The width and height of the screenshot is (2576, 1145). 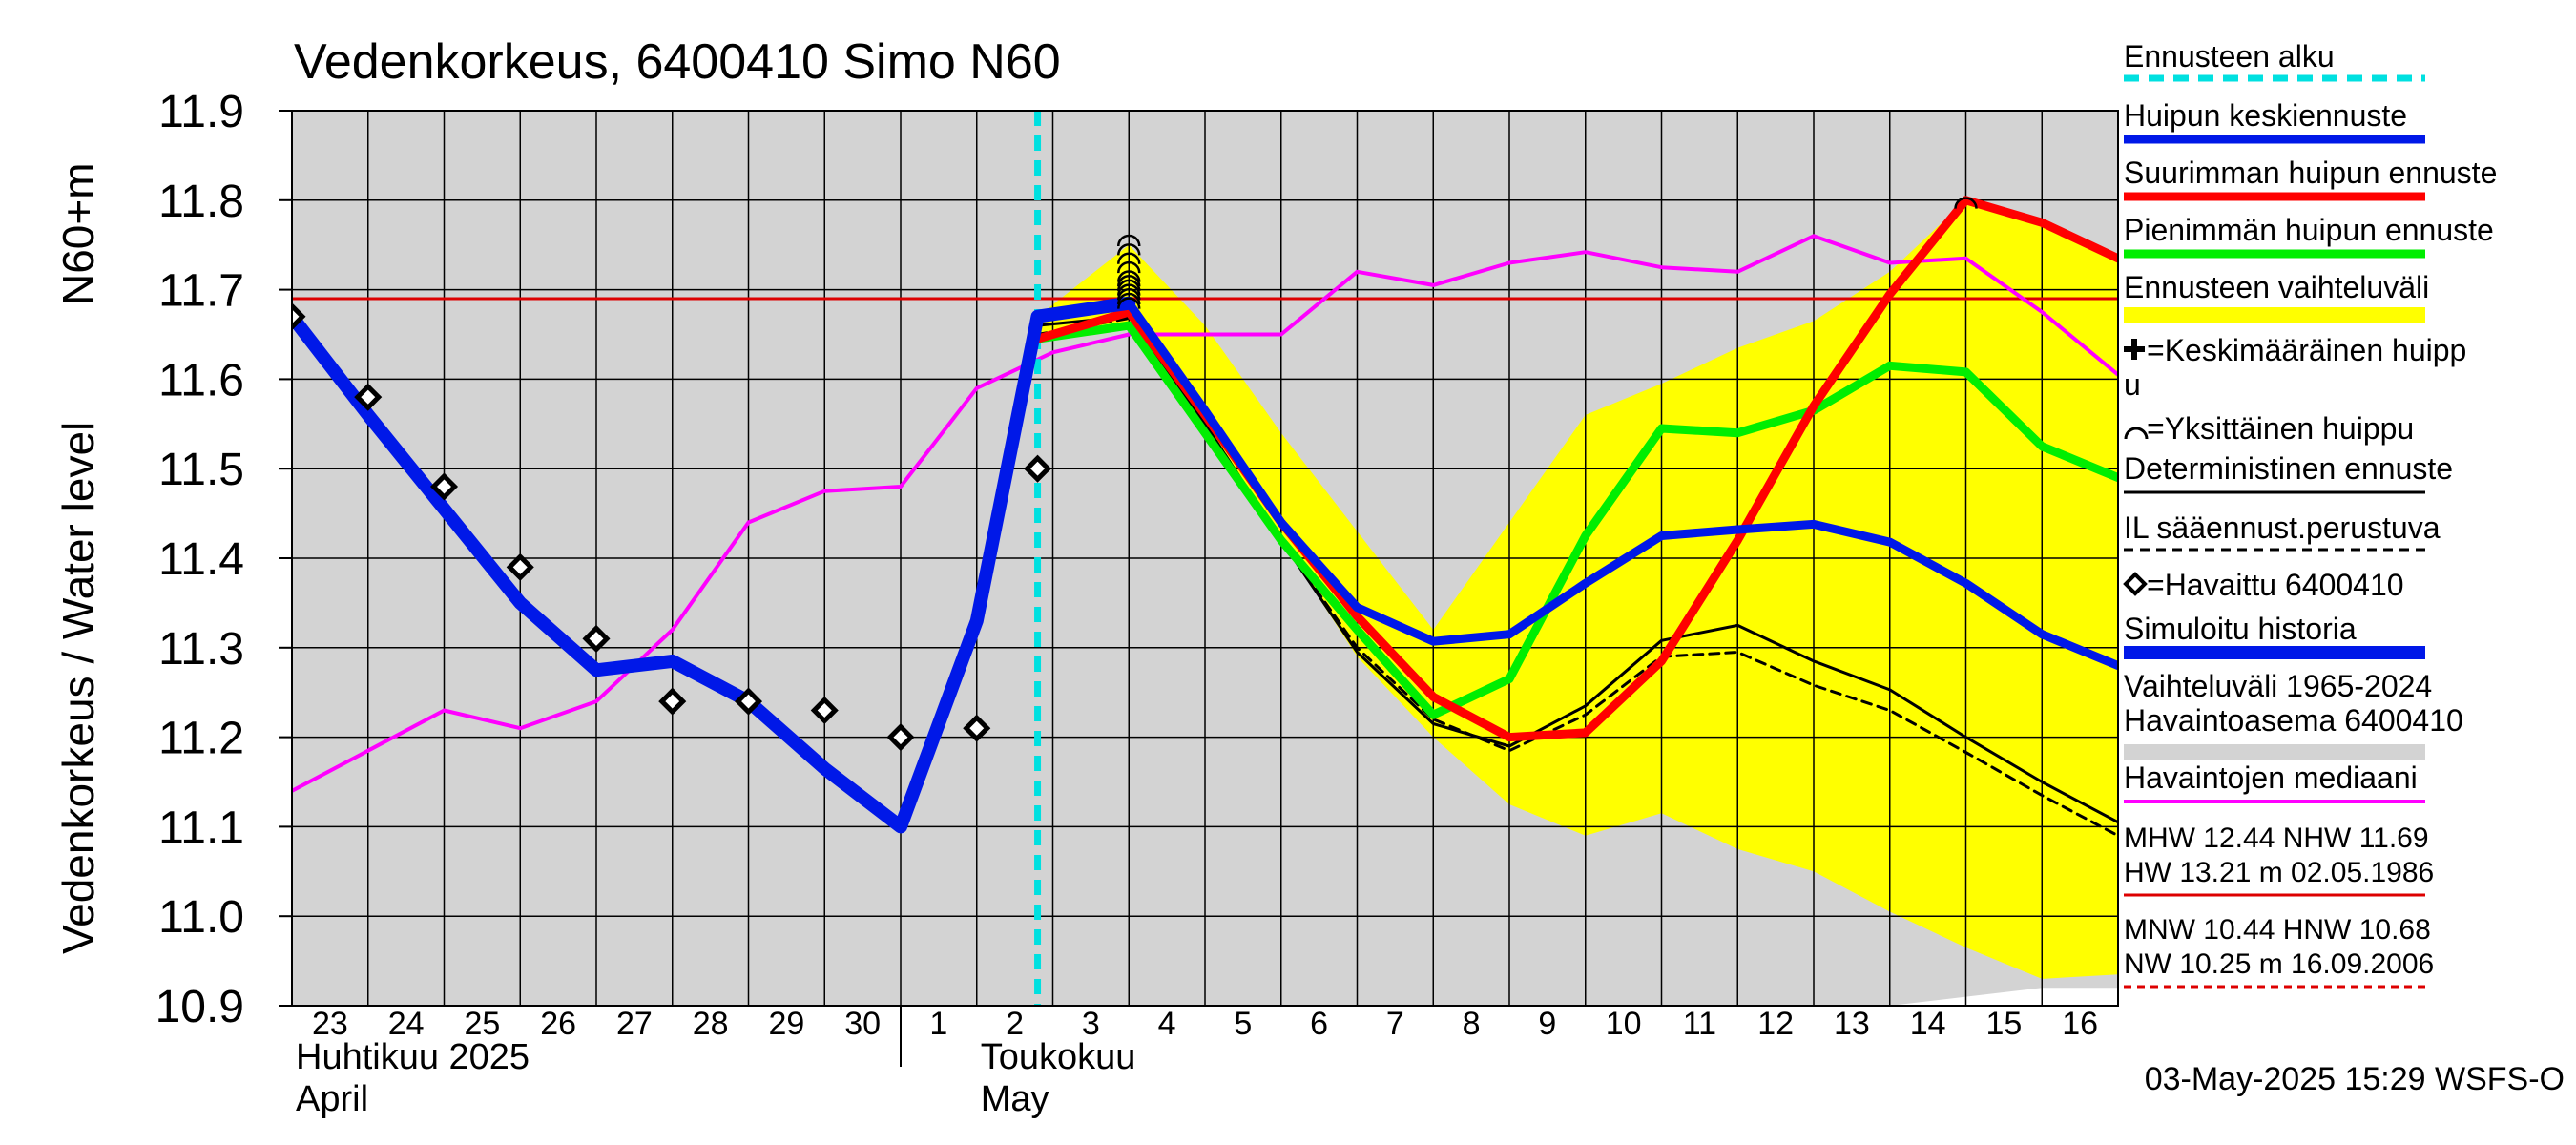 I want to click on legend-mean-peak-label: Huipun keskiennuste, so click(x=2265, y=116).